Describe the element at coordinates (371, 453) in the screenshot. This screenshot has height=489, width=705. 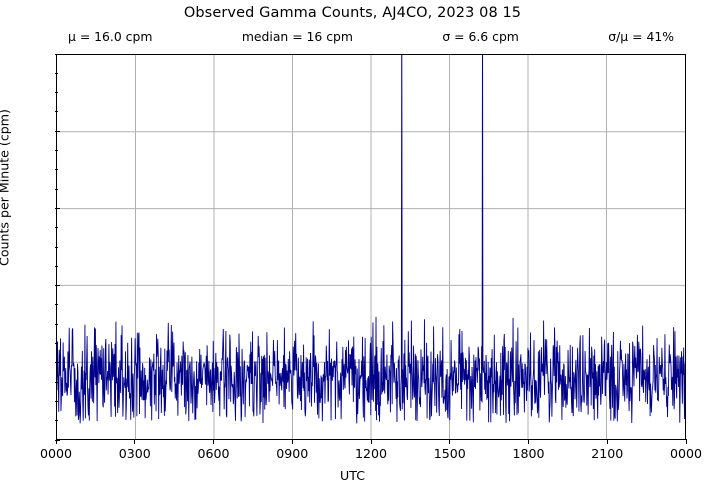
I see `x-tick-label: 1200` at that location.